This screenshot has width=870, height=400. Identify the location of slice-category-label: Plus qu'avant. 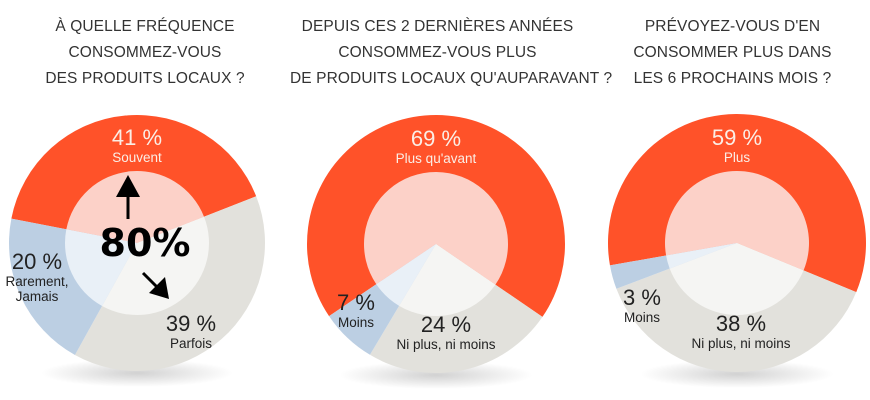
(436, 158).